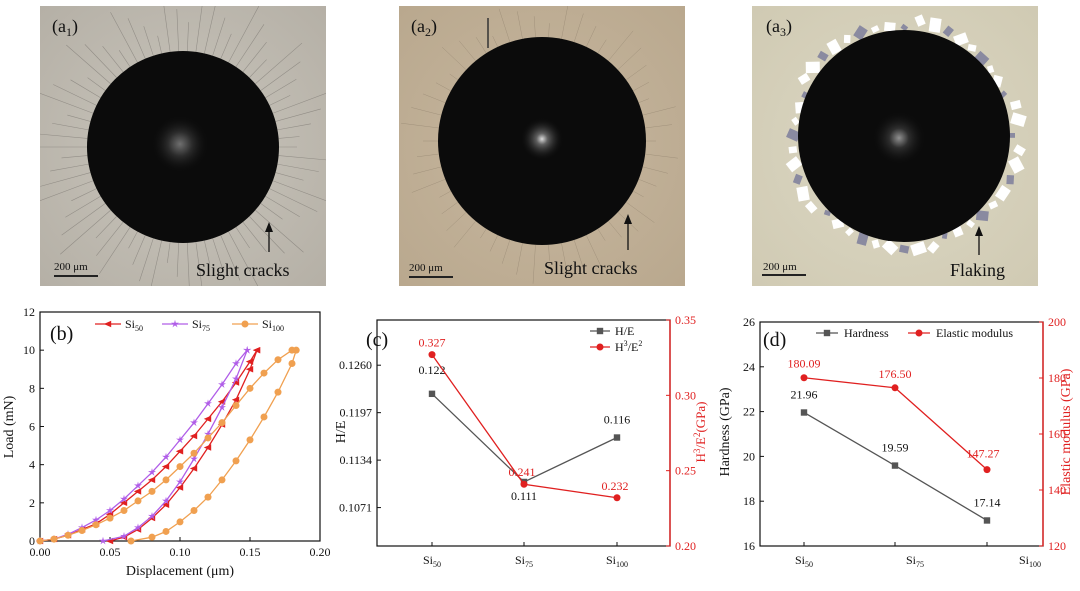  I want to click on y-tick-label: 4, so click(32, 465).